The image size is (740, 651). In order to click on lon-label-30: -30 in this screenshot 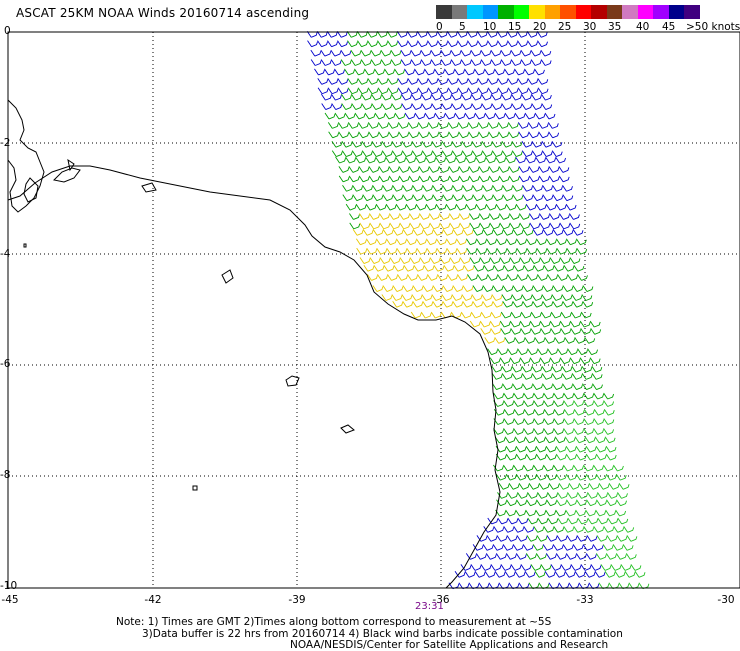, I will do `click(726, 600)`.